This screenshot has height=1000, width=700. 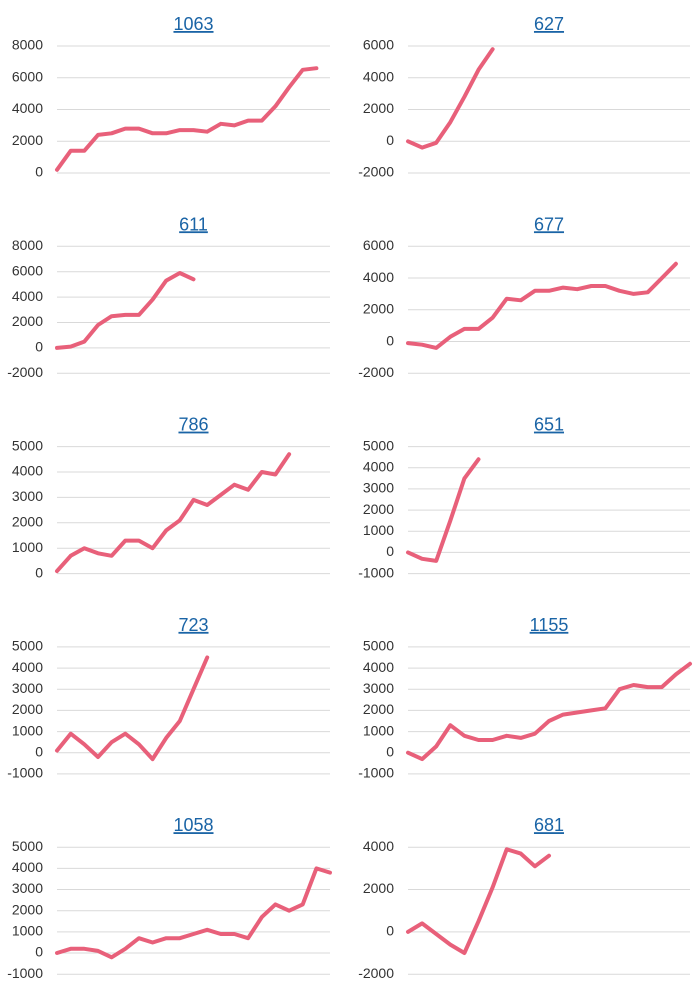 What do you see at coordinates (549, 825) in the screenshot?
I see `chart-title: 681` at bounding box center [549, 825].